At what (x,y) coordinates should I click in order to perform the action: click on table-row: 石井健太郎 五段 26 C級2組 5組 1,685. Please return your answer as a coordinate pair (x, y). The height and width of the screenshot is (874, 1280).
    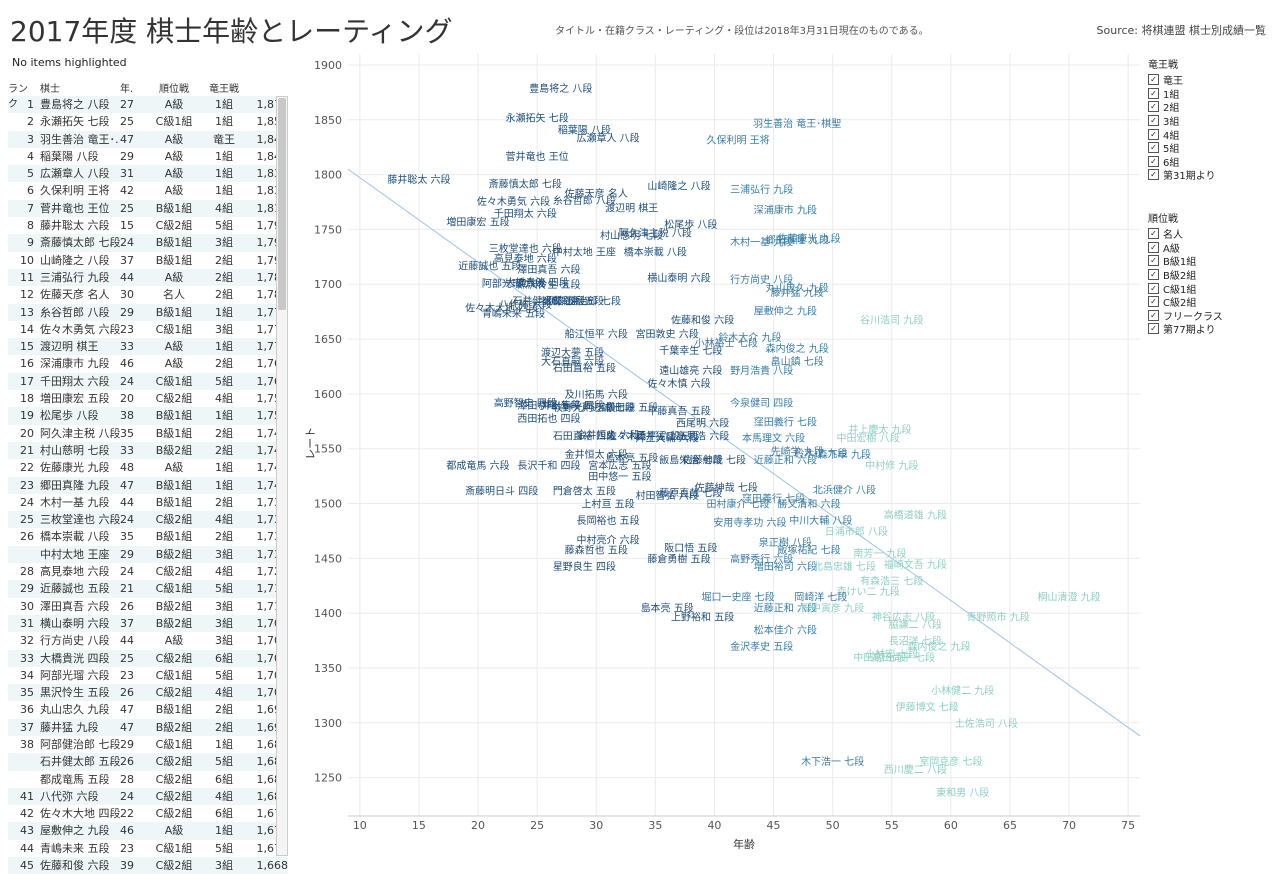
    Looking at the image, I should click on (148, 762).